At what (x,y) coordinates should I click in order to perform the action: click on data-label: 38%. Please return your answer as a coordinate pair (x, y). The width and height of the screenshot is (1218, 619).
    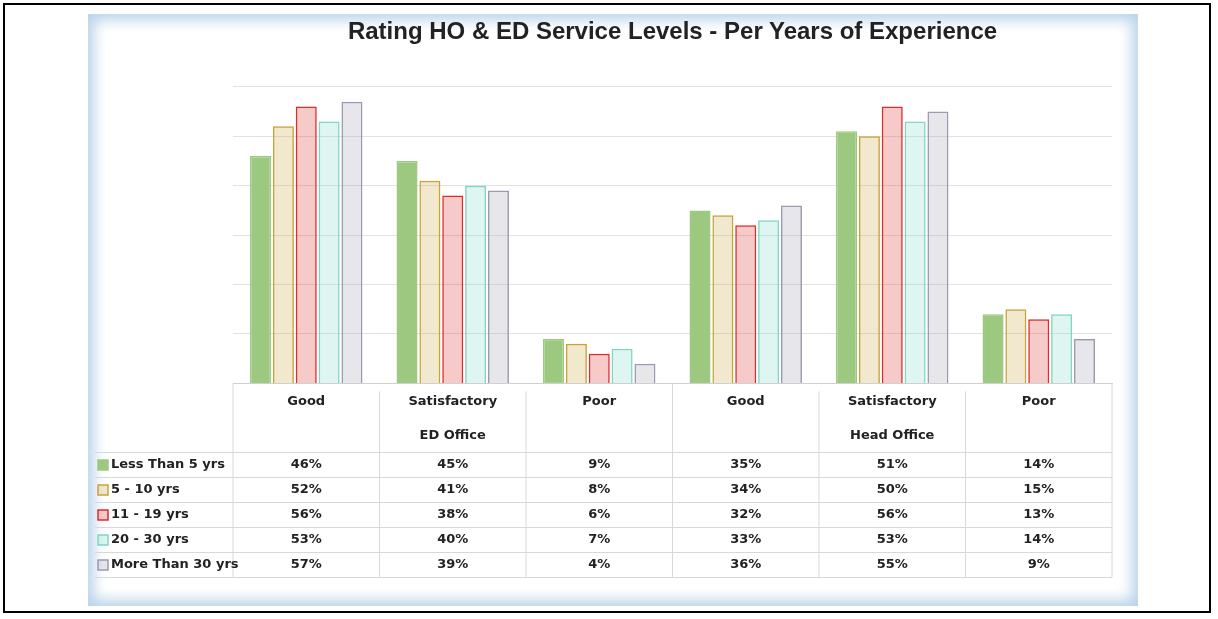
    Looking at the image, I should click on (453, 514).